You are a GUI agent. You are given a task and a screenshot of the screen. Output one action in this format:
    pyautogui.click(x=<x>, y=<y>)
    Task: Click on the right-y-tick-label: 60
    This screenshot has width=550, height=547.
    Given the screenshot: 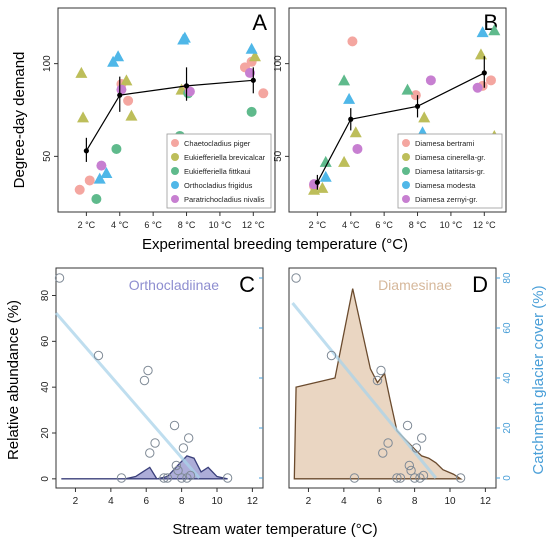 What is the action you would take?
    pyautogui.click(x=507, y=328)
    